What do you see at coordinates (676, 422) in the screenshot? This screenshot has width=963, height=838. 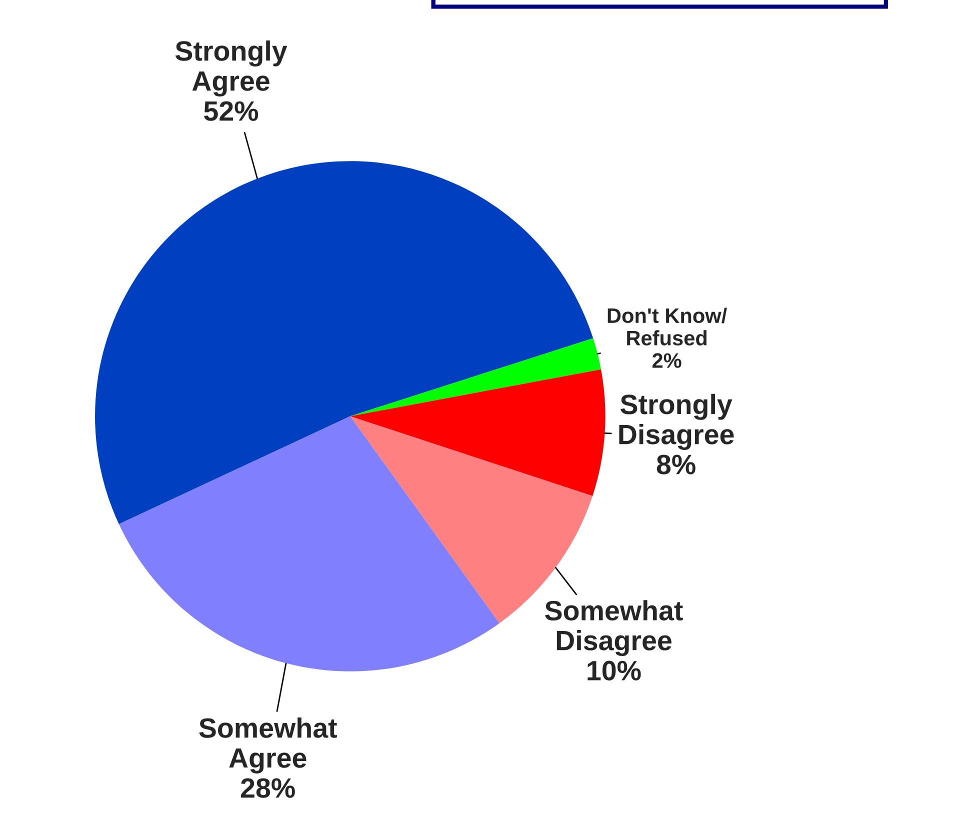 I see `slice-label: Strongly Disagree` at bounding box center [676, 422].